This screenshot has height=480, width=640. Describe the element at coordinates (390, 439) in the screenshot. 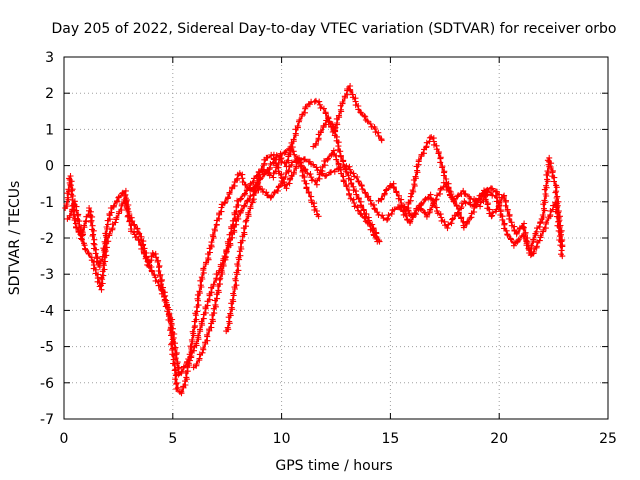

I see `x-tick-label: 15` at that location.